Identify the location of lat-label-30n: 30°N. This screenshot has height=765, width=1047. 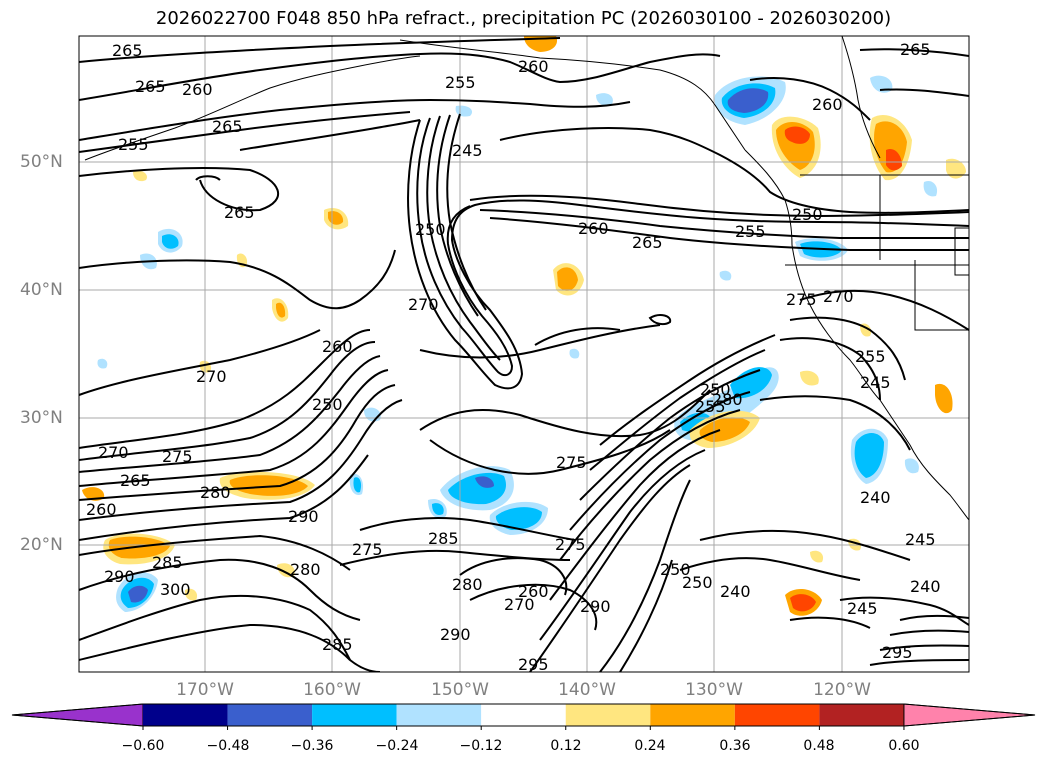
(41, 418).